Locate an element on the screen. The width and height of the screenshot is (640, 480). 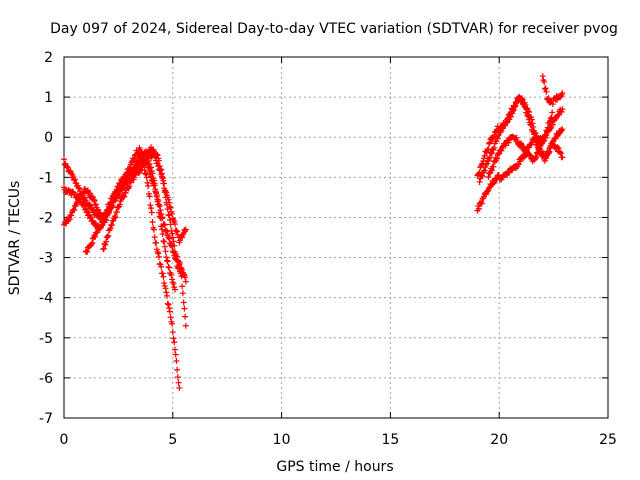
series-track-i is located at coordinates (525, 135).